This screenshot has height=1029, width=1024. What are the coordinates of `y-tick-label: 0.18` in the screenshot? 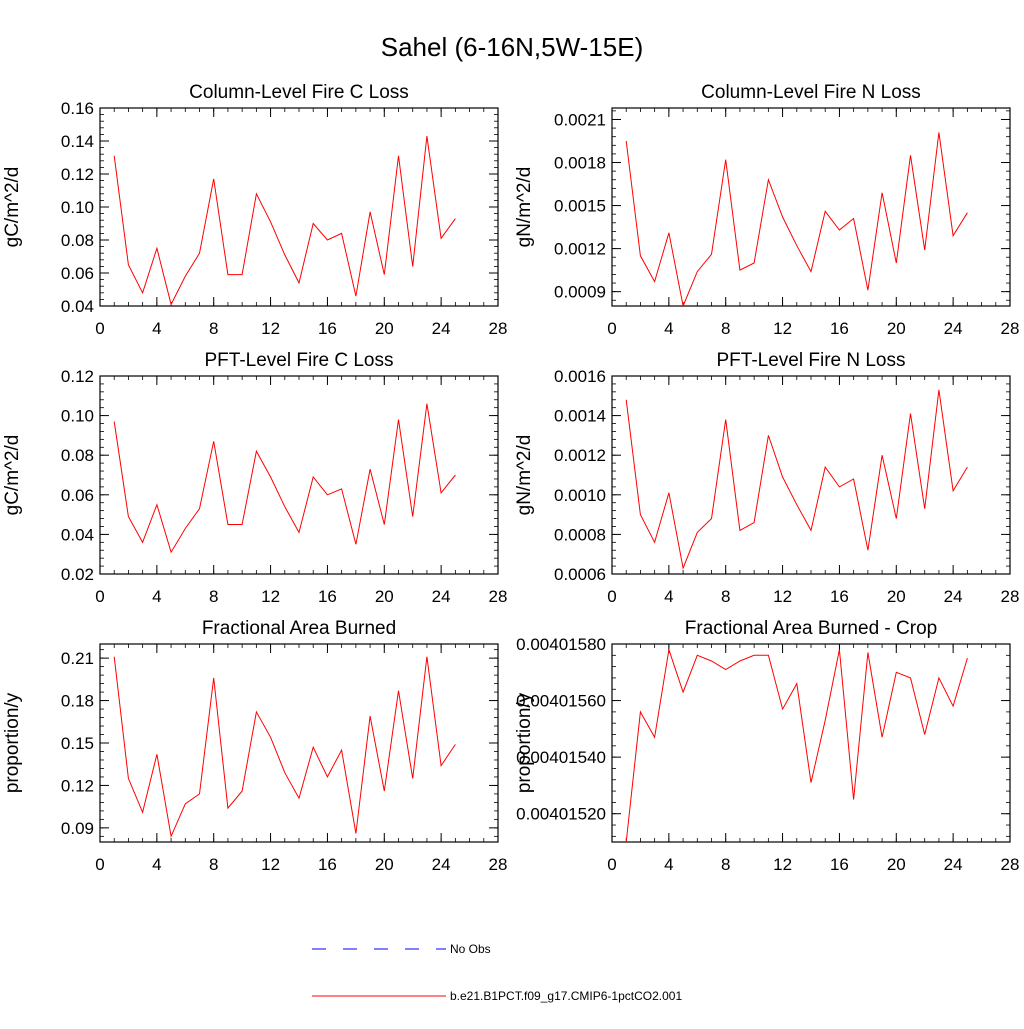 It's located at (77, 701).